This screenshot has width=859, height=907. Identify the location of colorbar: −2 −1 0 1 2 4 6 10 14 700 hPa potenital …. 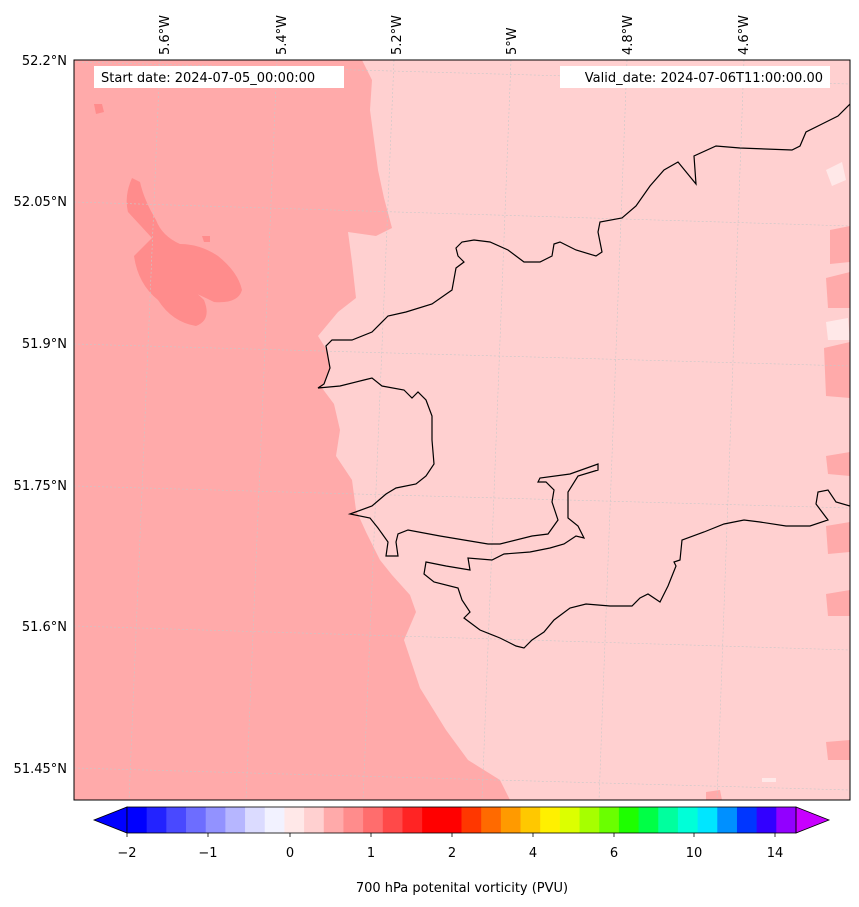
(461, 851).